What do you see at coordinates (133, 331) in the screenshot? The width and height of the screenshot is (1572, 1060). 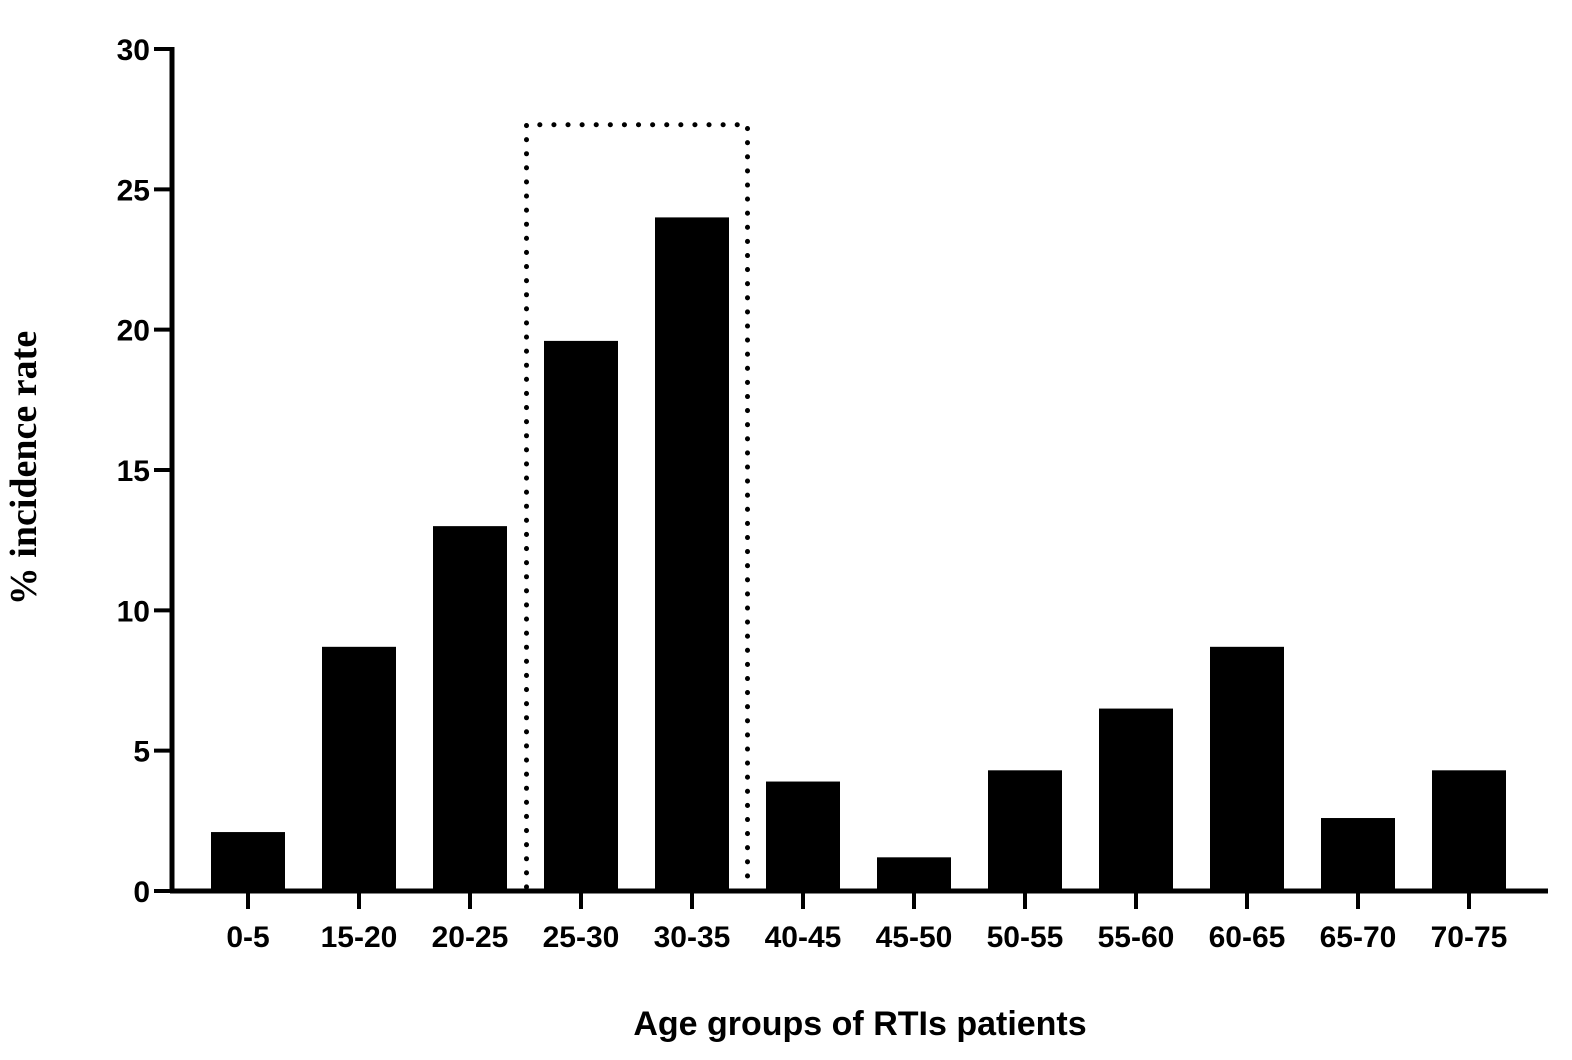 I see `y-tick-label-20: 20` at bounding box center [133, 331].